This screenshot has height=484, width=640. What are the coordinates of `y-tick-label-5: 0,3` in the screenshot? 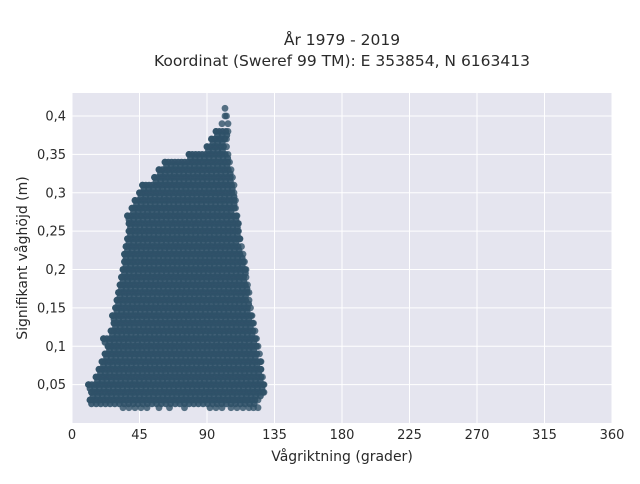 It's located at (55, 193).